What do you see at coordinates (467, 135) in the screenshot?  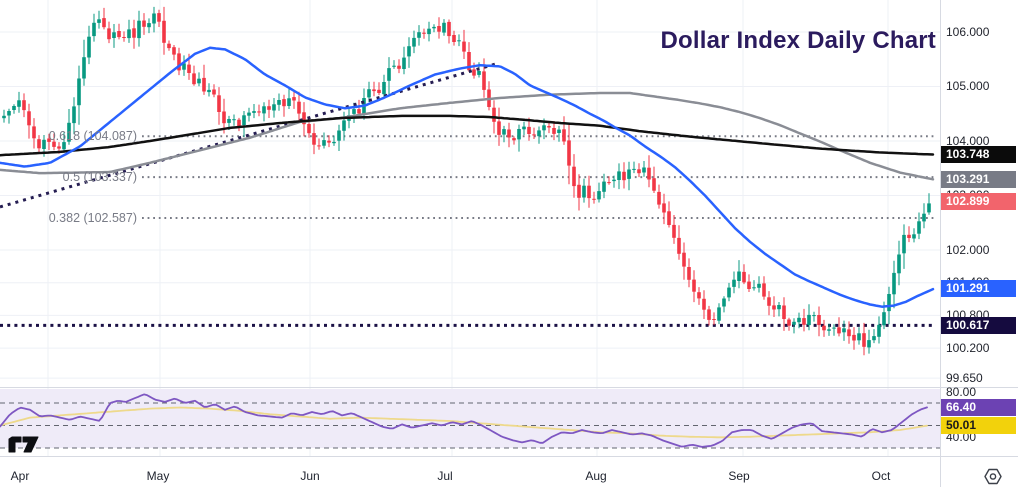 I see `black-ma-line` at bounding box center [467, 135].